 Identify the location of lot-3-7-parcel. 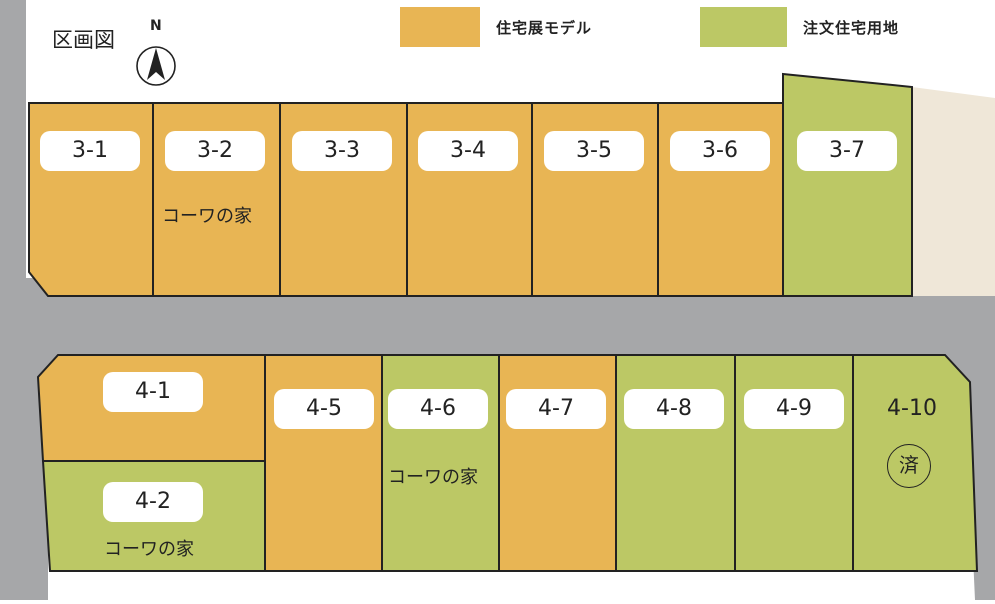
(847, 184).